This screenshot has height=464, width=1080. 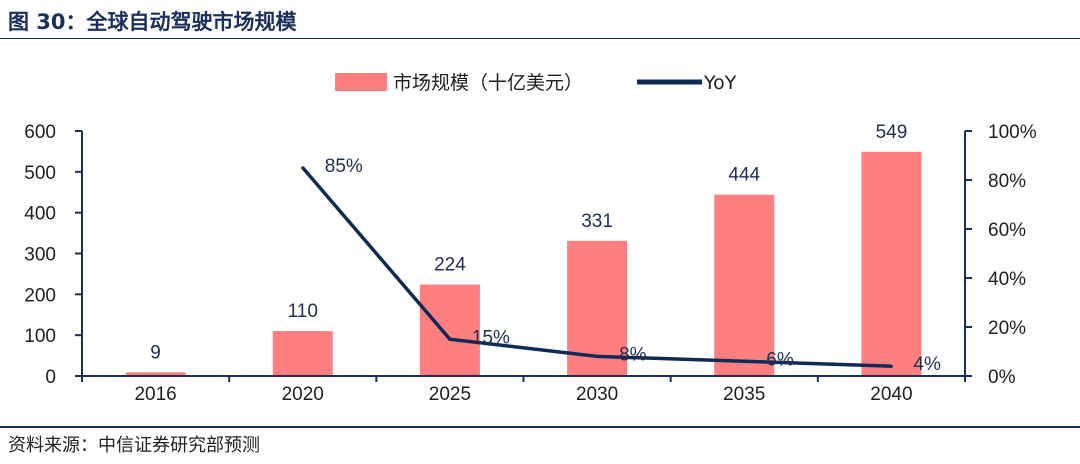 What do you see at coordinates (361, 82) in the screenshot?
I see `legend-swatch-bar` at bounding box center [361, 82].